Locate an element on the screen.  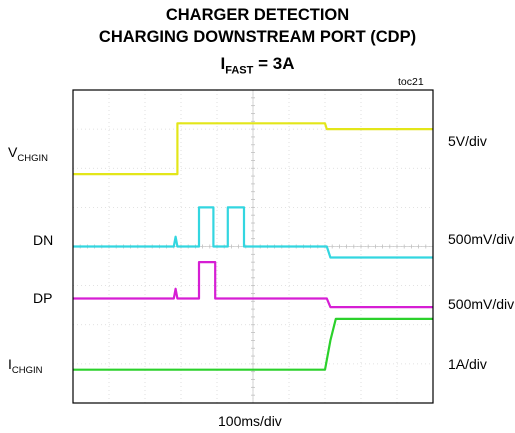
scale-label-dp: 500mV/div is located at coordinates (481, 304).